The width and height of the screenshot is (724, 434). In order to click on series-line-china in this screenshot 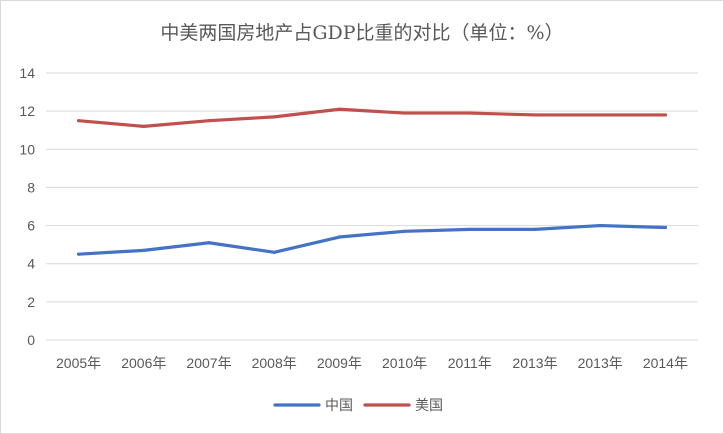, I will do `click(372, 239)`.